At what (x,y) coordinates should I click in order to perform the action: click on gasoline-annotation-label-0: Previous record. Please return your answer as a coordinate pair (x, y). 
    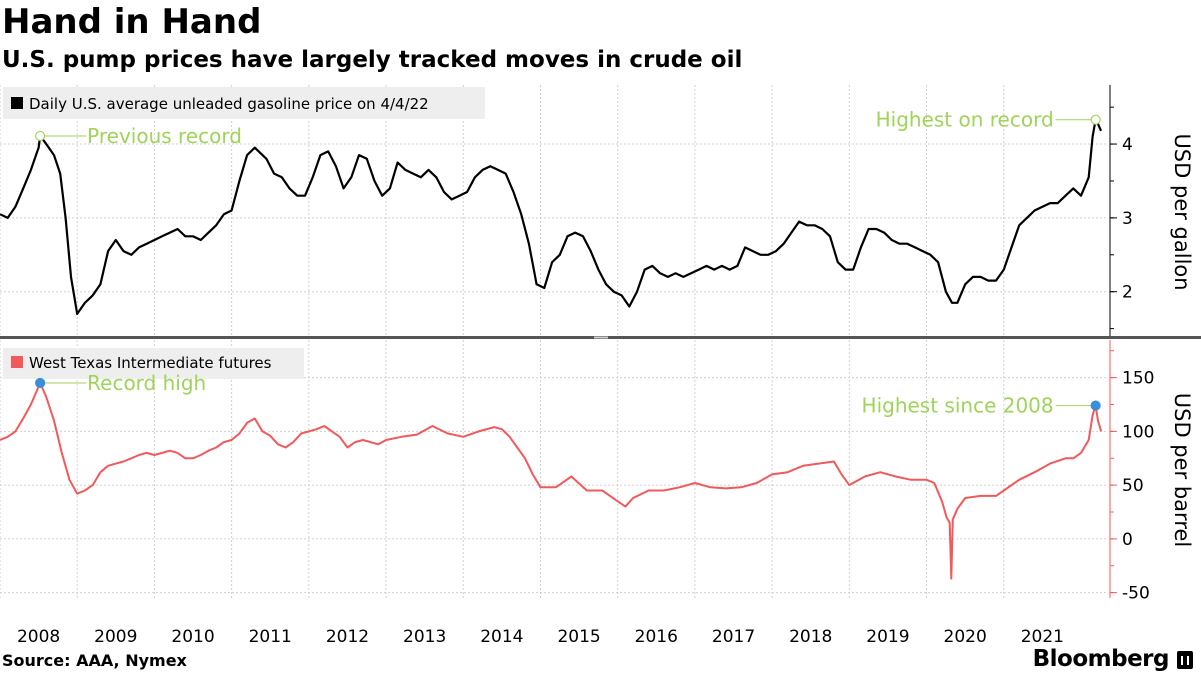
    Looking at the image, I should click on (164, 136).